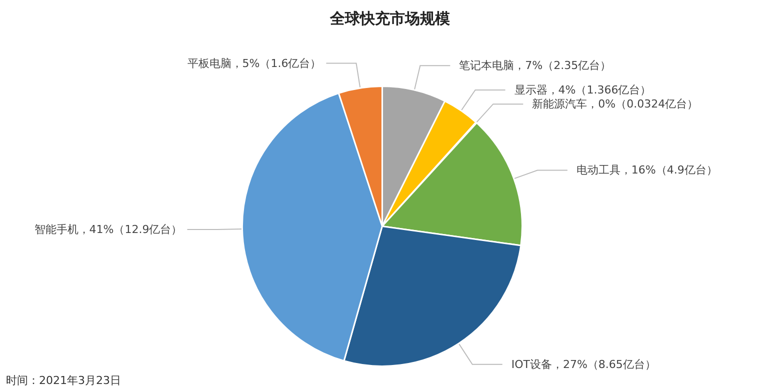 Image resolution: width=780 pixels, height=390 pixels. Describe the element at coordinates (615, 104) in the screenshot. I see `slice-label: 新能源汽车，0%（0.0324亿台）` at that location.